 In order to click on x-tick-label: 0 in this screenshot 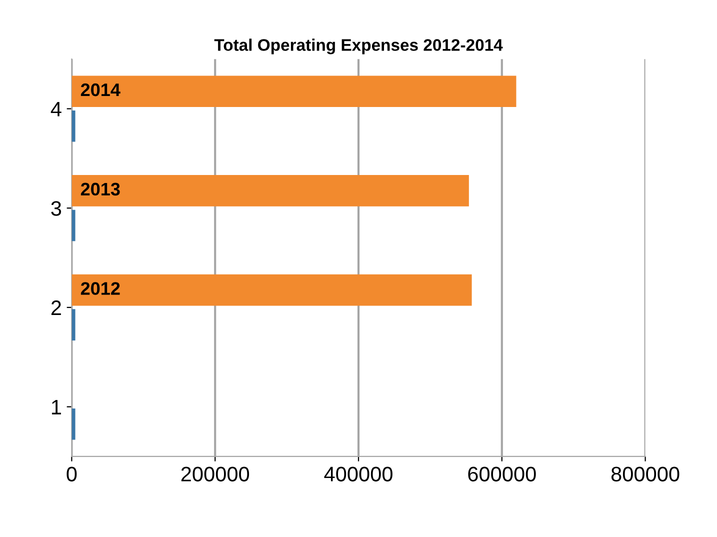, I will do `click(71, 474)`.